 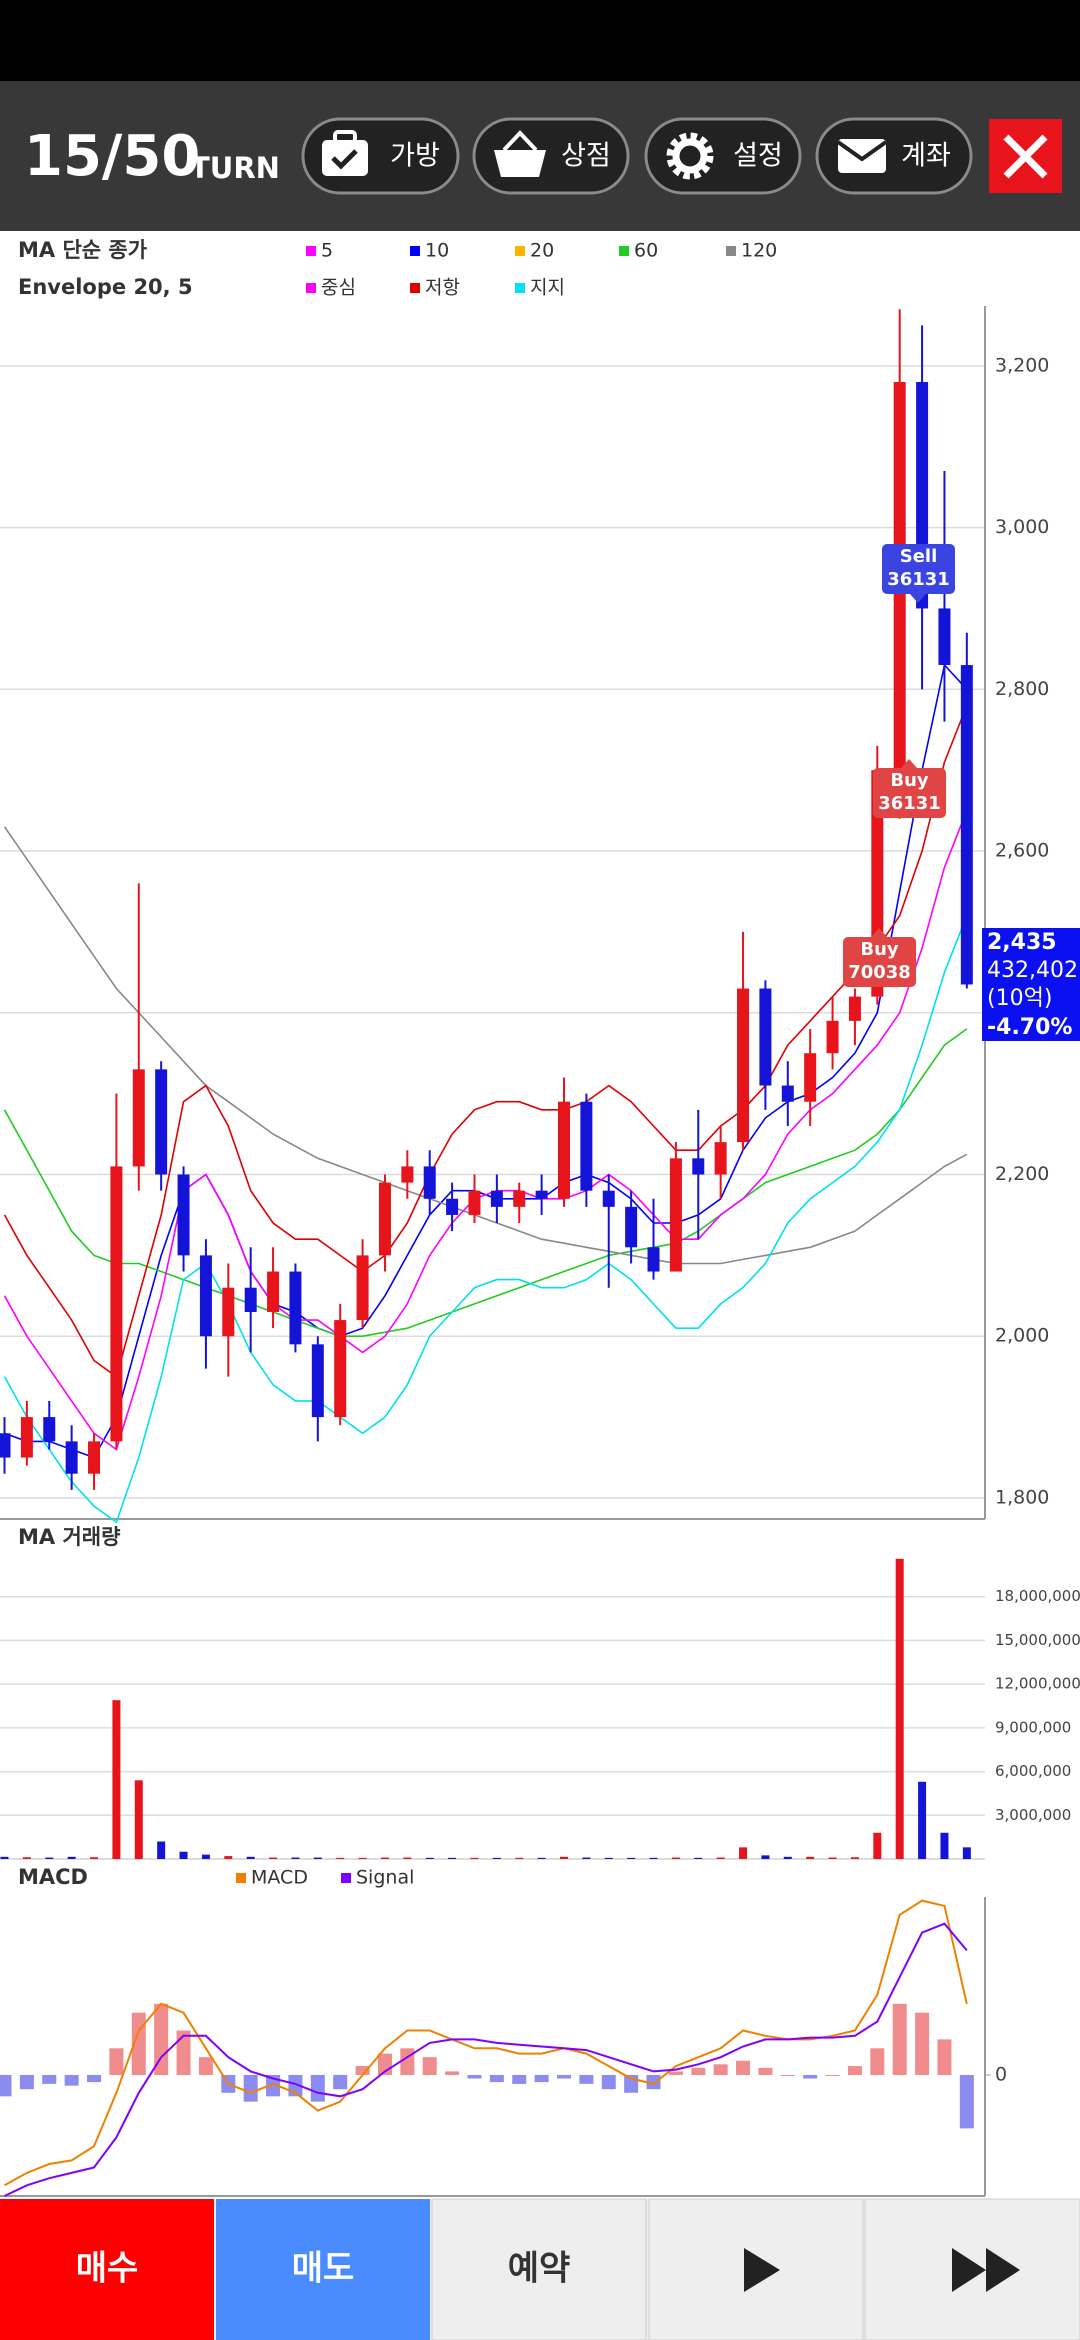 I want to click on current-volume: 432,402, so click(x=1032, y=970).